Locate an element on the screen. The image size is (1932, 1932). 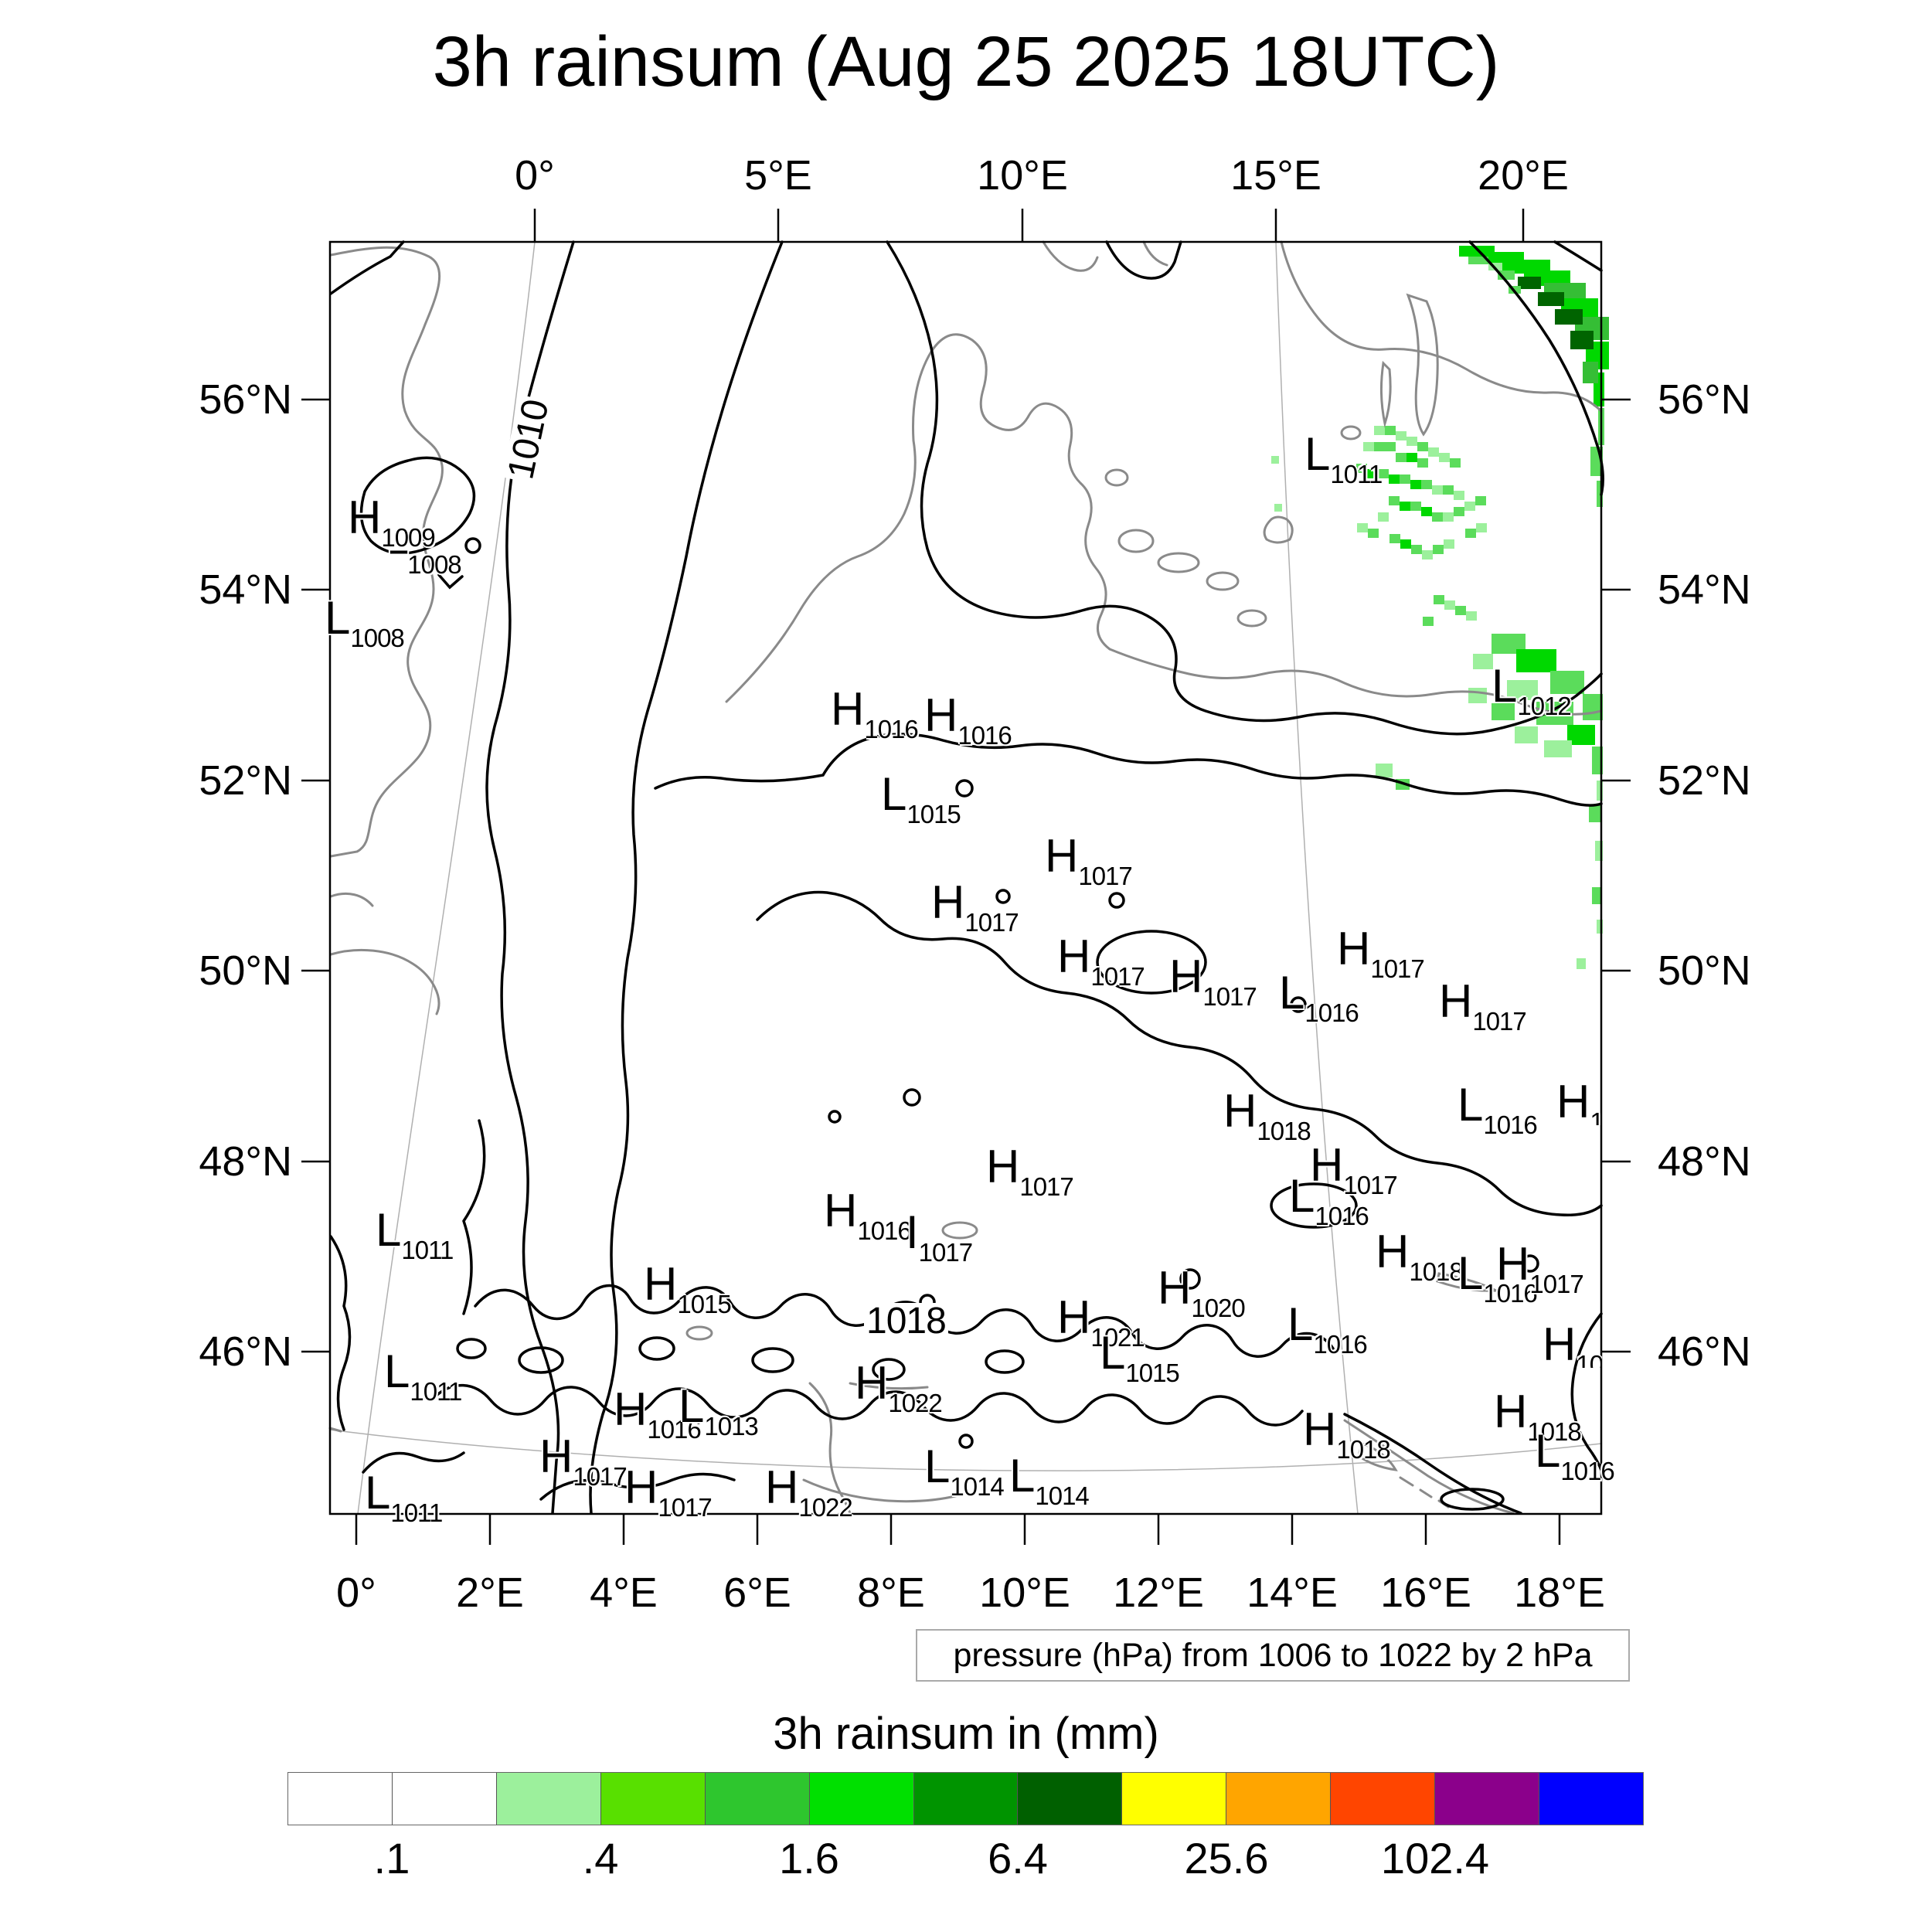
axis-label-left: 54°N is located at coordinates (246, 589).